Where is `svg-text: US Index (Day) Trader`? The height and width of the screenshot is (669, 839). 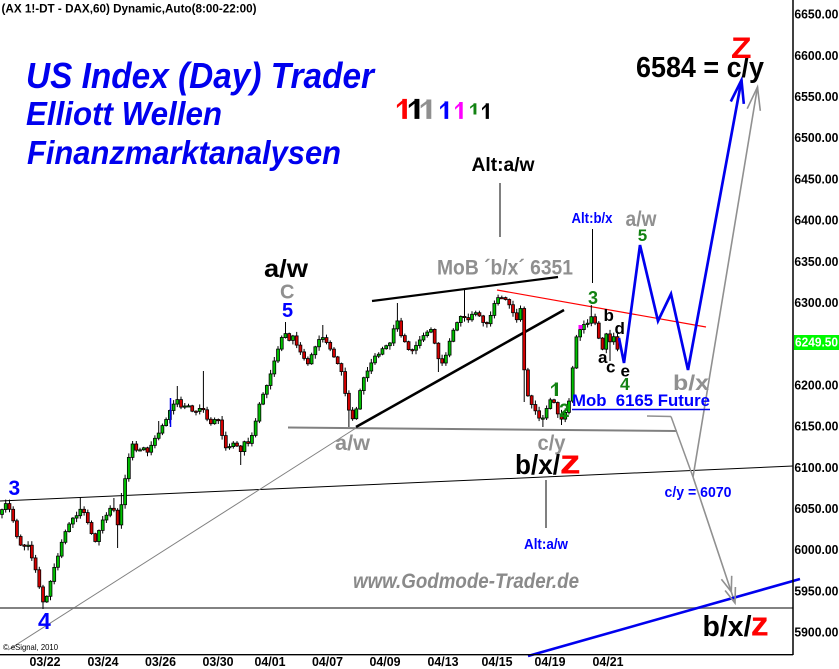 svg-text: US Index (Day) Trader is located at coordinates (201, 75).